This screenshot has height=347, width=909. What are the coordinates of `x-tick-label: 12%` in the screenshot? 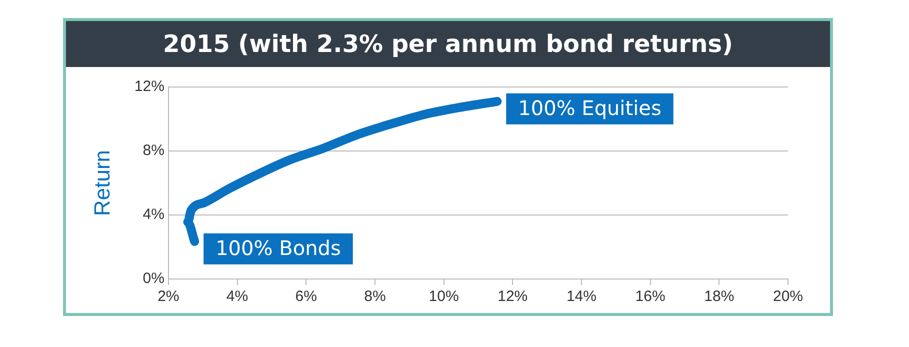 It's located at (513, 297).